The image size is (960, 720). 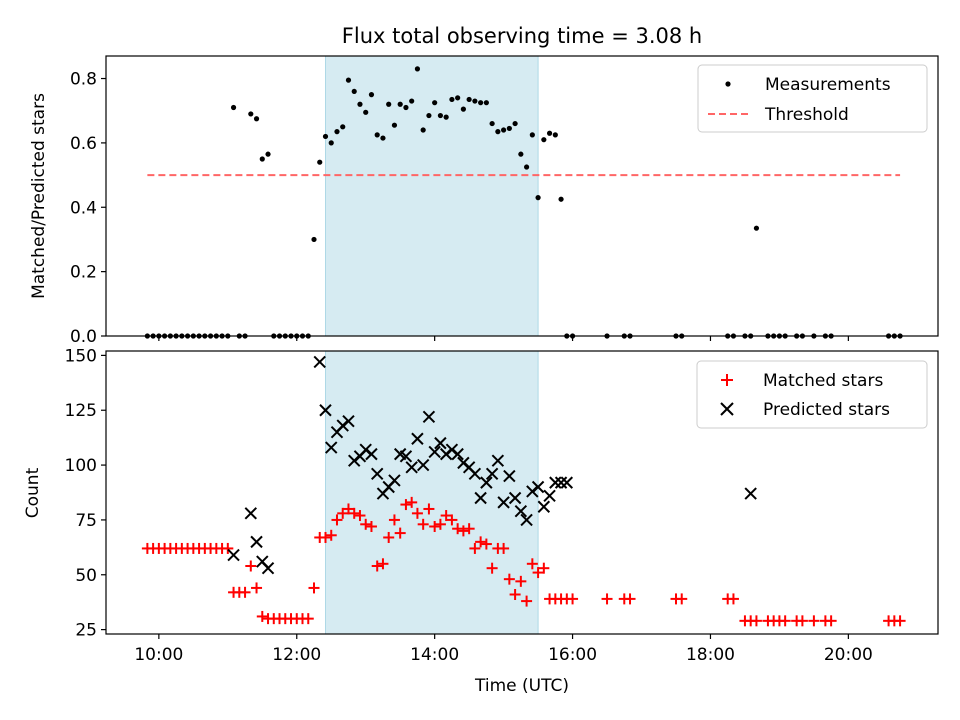 What do you see at coordinates (431, 196) in the screenshot?
I see `top-shaded-span` at bounding box center [431, 196].